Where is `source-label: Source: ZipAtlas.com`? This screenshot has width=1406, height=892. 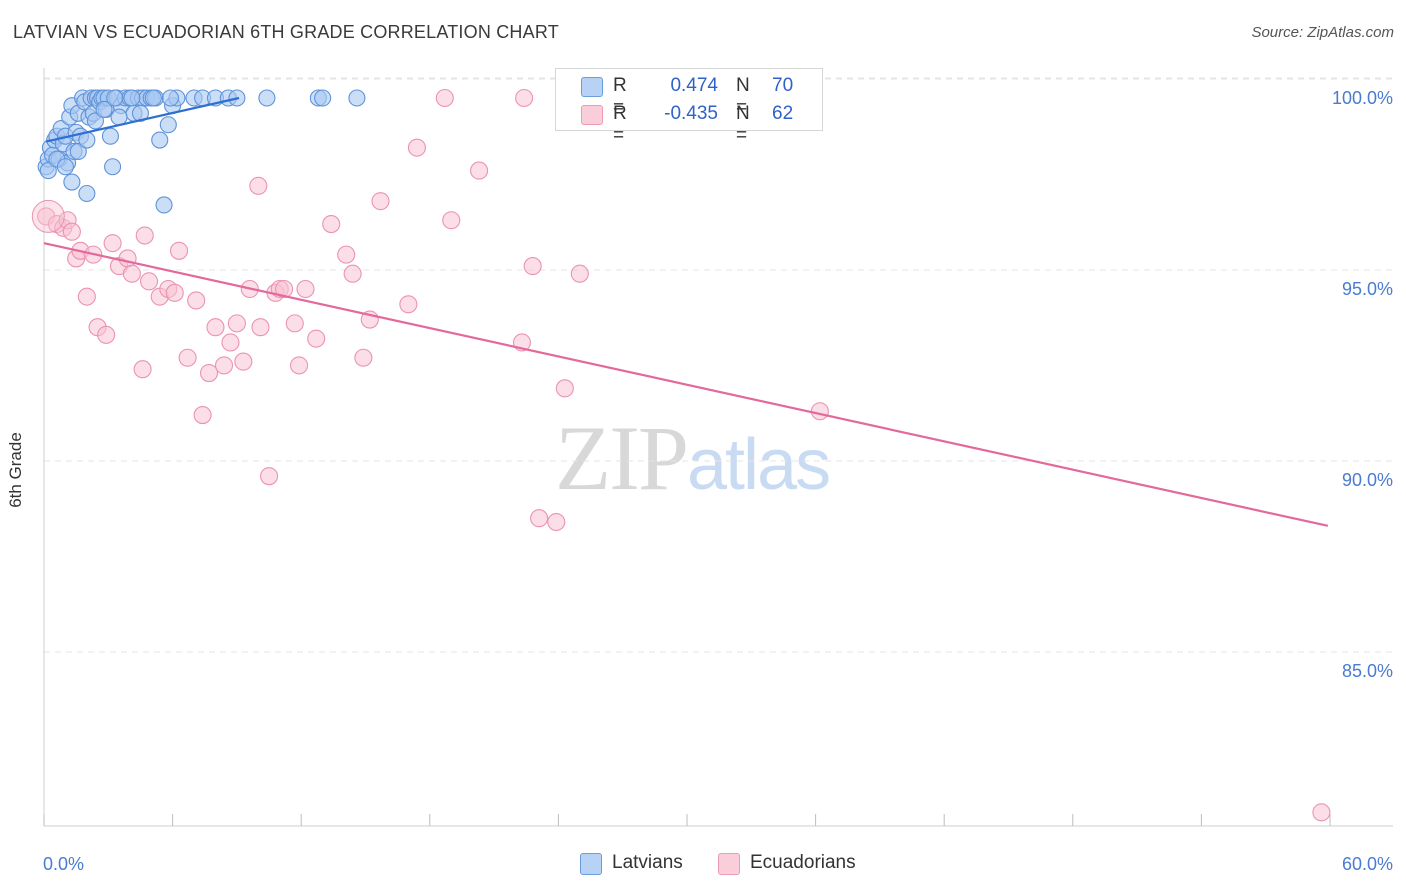
source-label: Source: ZipAtlas.com is located at coordinates (1322, 32).